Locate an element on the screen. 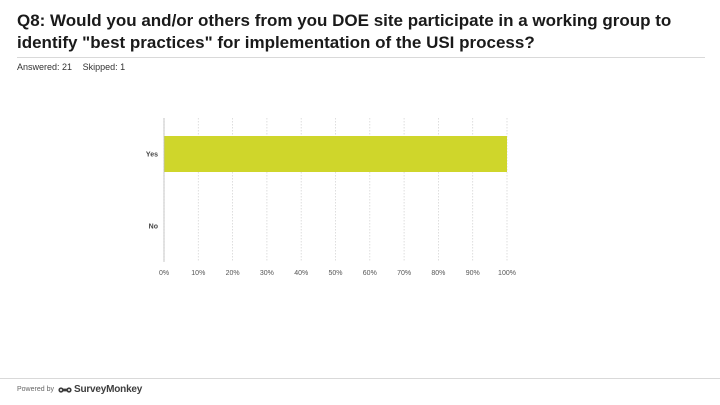  footer-divider is located at coordinates (360, 378).